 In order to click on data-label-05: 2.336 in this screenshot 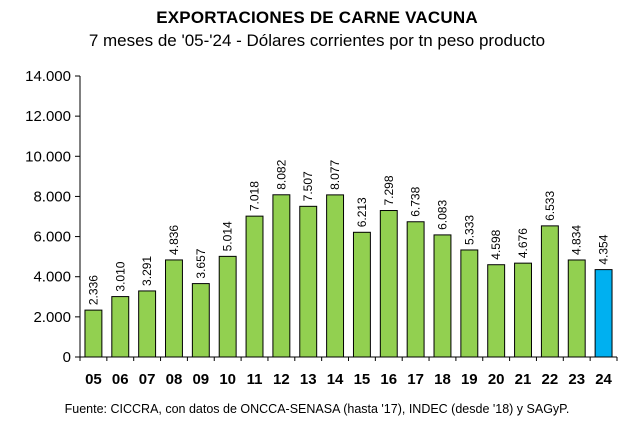, I will do `click(93, 290)`.